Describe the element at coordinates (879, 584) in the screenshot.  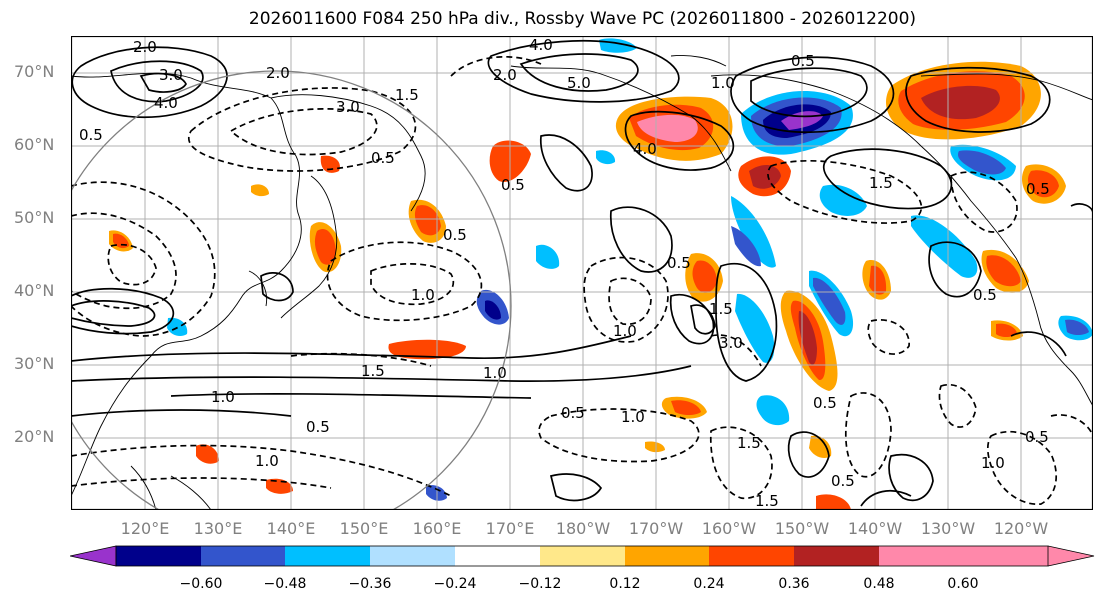
I see `colorbar-tick-label: 0.48` at that location.